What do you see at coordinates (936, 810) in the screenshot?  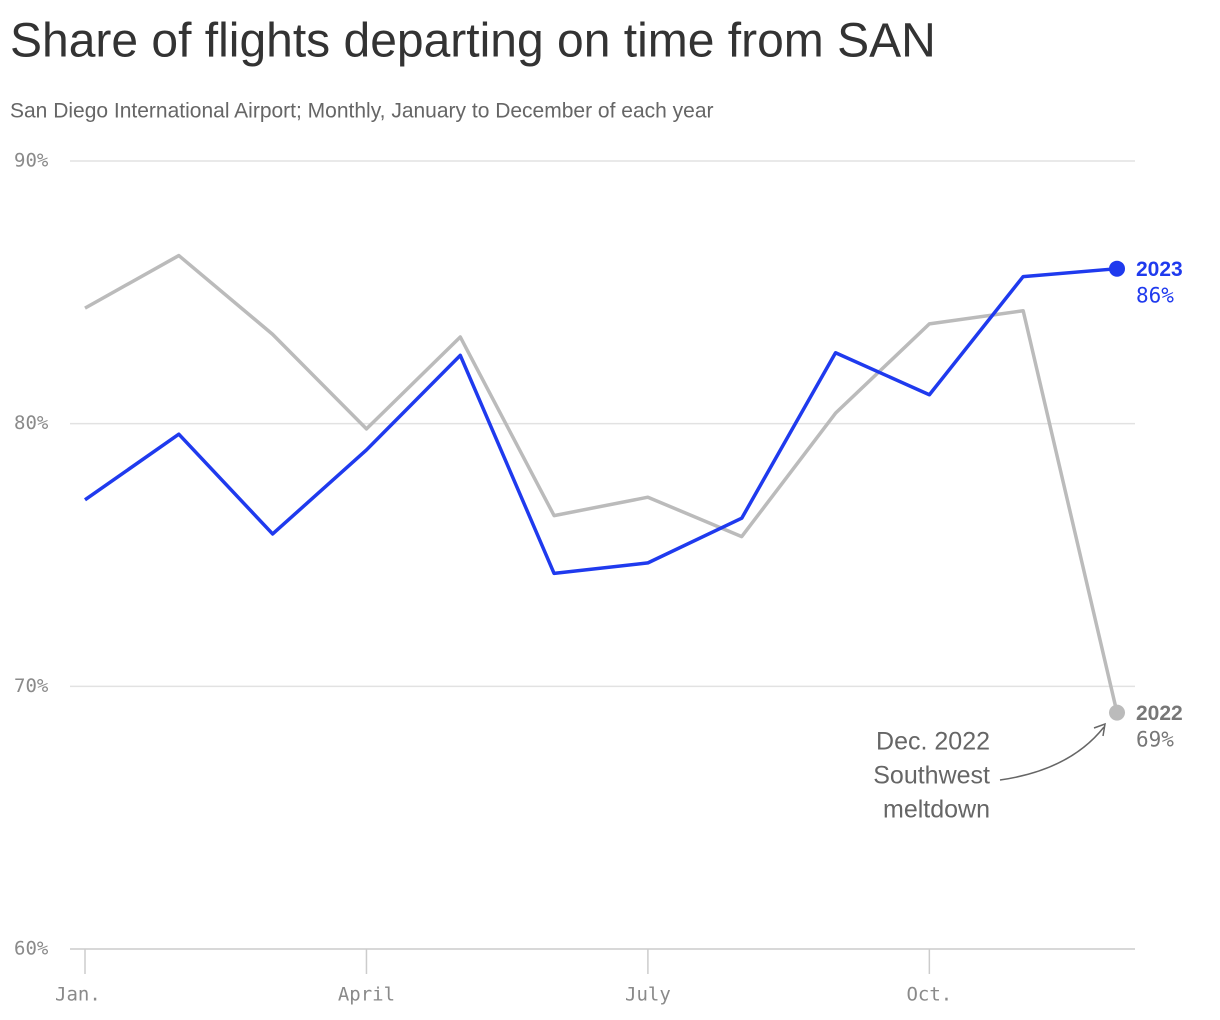 I see `annotation: meltdown` at bounding box center [936, 810].